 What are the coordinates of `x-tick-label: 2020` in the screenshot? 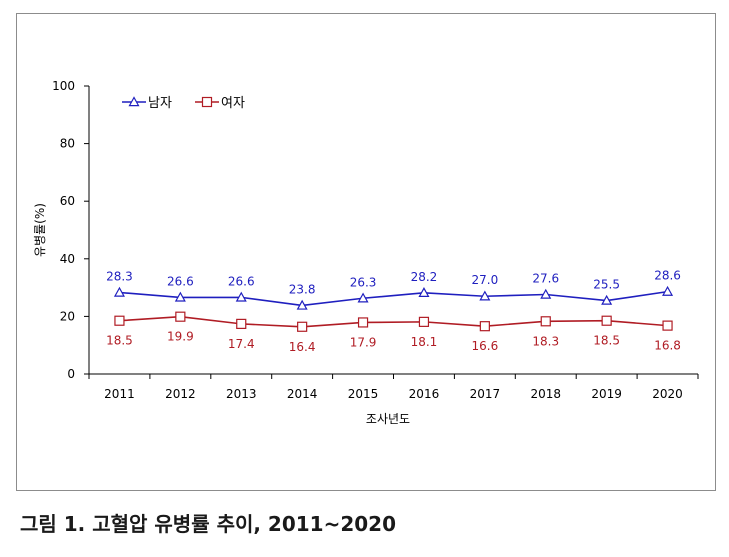 It's located at (667, 394).